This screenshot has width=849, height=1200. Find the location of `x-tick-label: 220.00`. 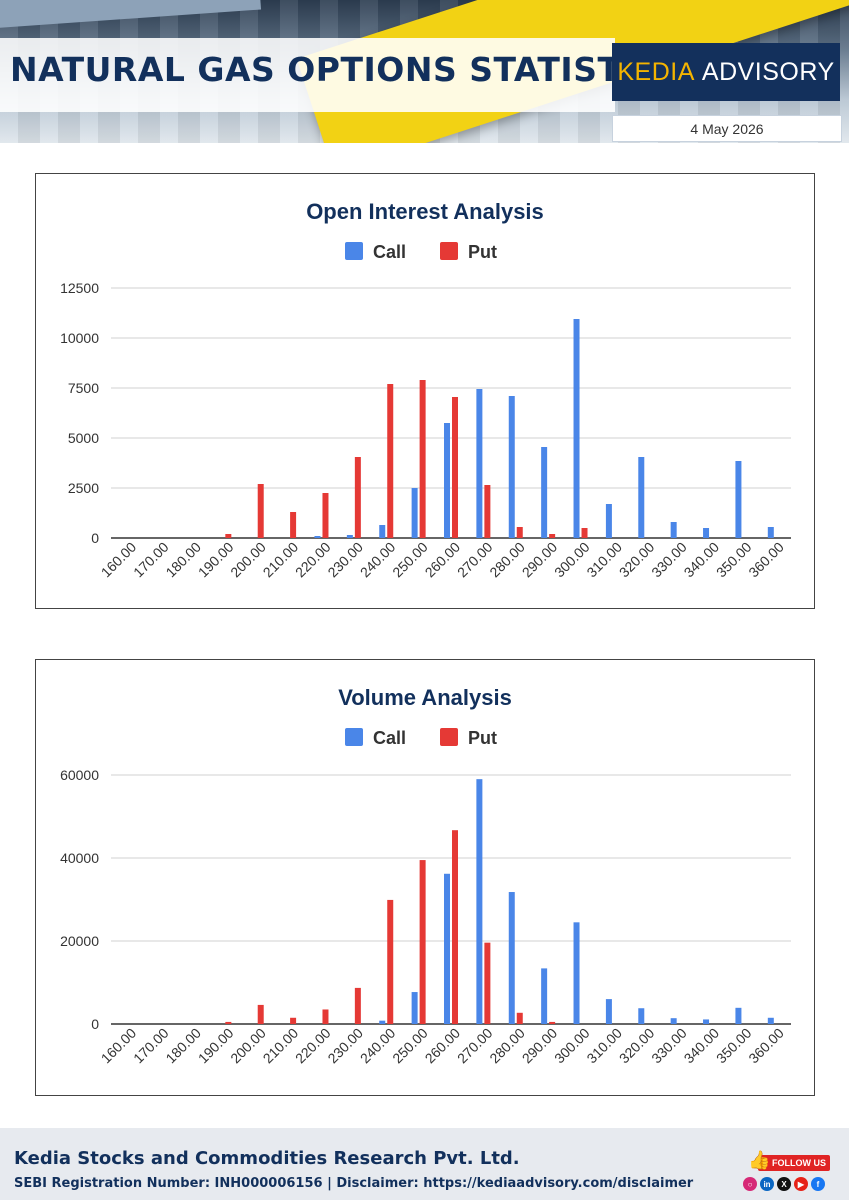

x-tick-label: 220.00 is located at coordinates (313, 1046).